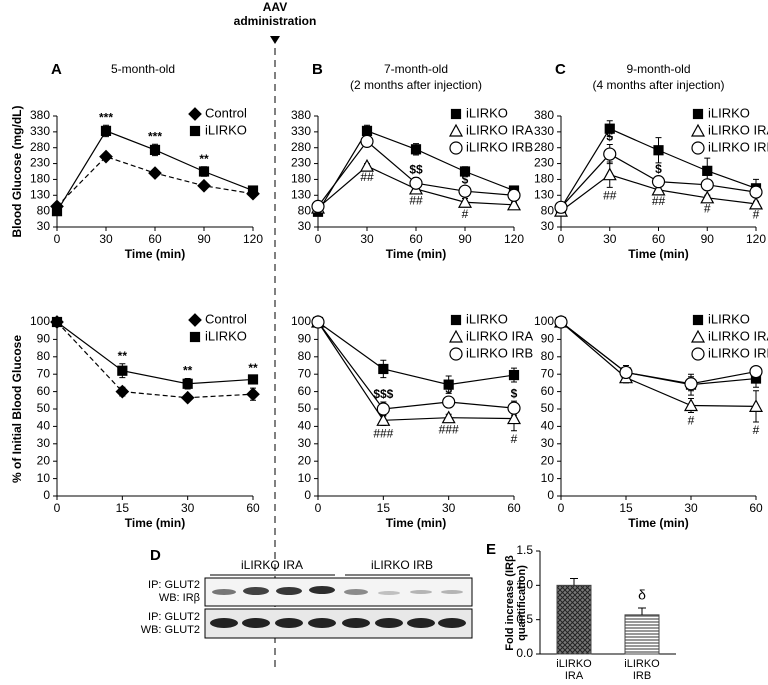  What do you see at coordinates (272, 565) in the screenshot?
I see `blot-group: iLIRKO IRA` at bounding box center [272, 565].